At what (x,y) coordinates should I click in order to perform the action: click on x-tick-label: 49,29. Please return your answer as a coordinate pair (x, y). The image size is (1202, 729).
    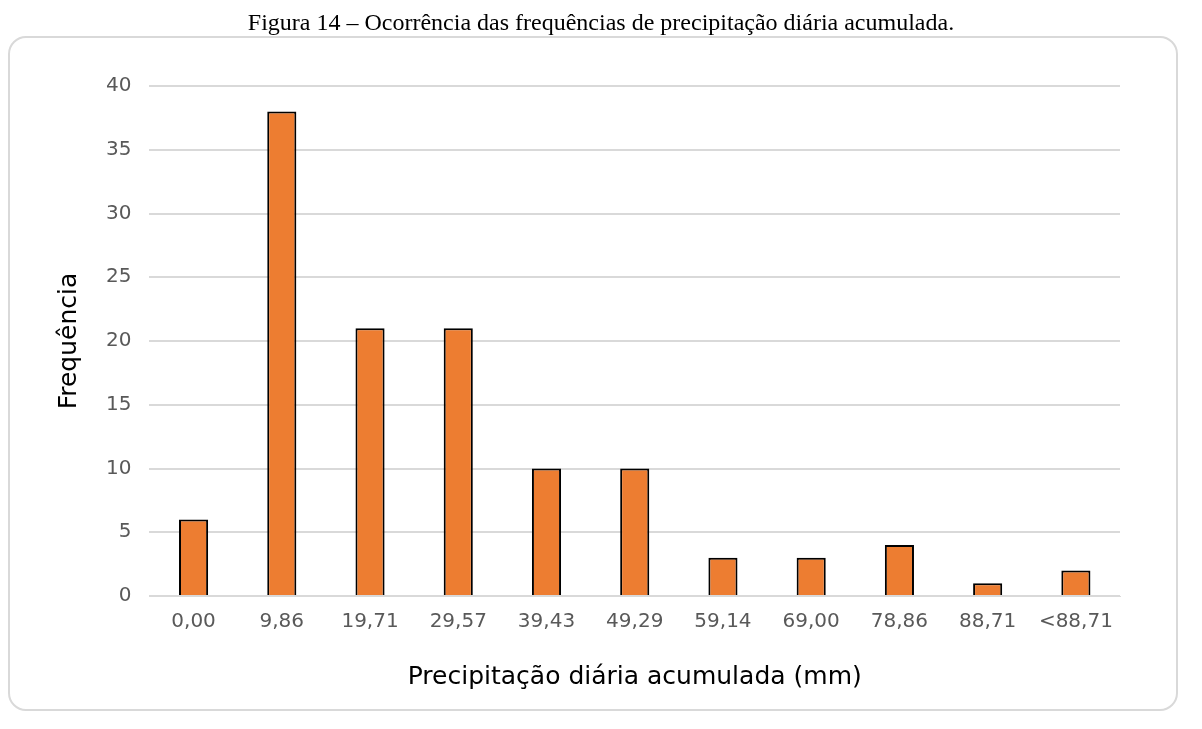
    Looking at the image, I should click on (635, 620).